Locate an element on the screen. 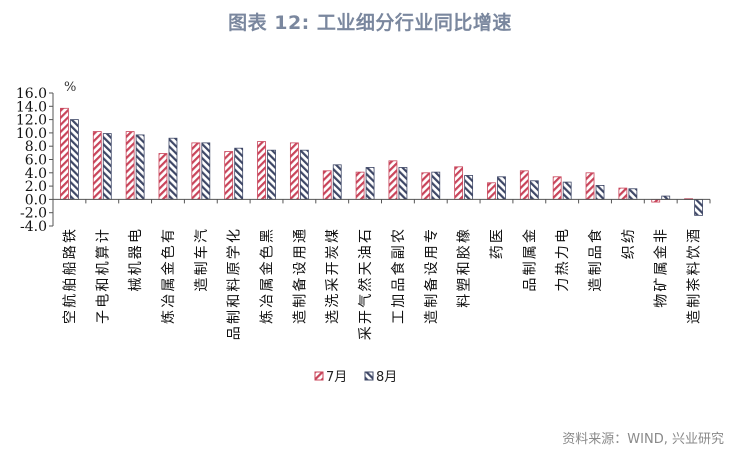 This screenshot has width=740, height=453. svg-text: 品 is located at coordinates (399, 285).